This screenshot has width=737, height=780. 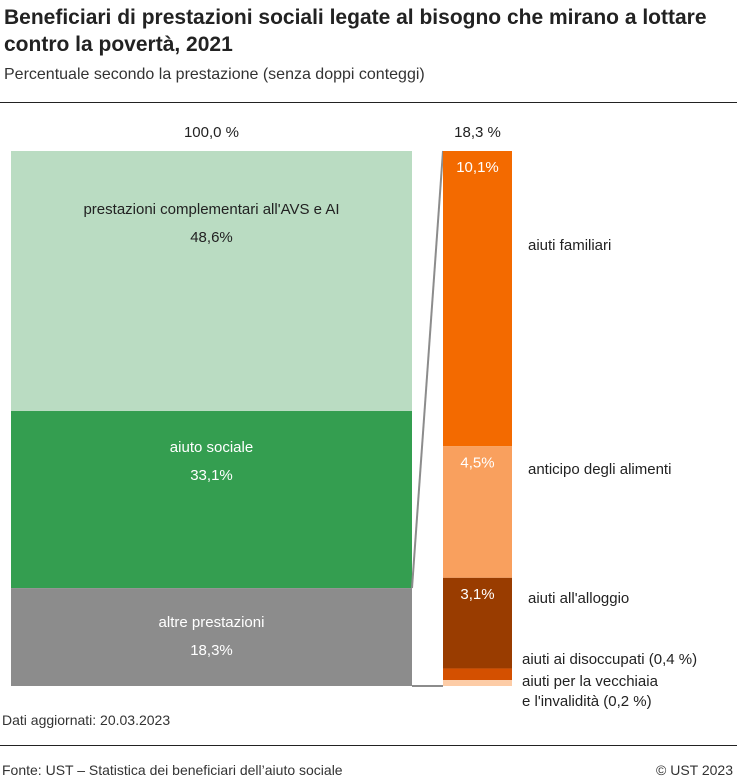 I want to click on detail-segment-name: aiuti ai disoccupati (0,4 %), so click(x=609, y=659).